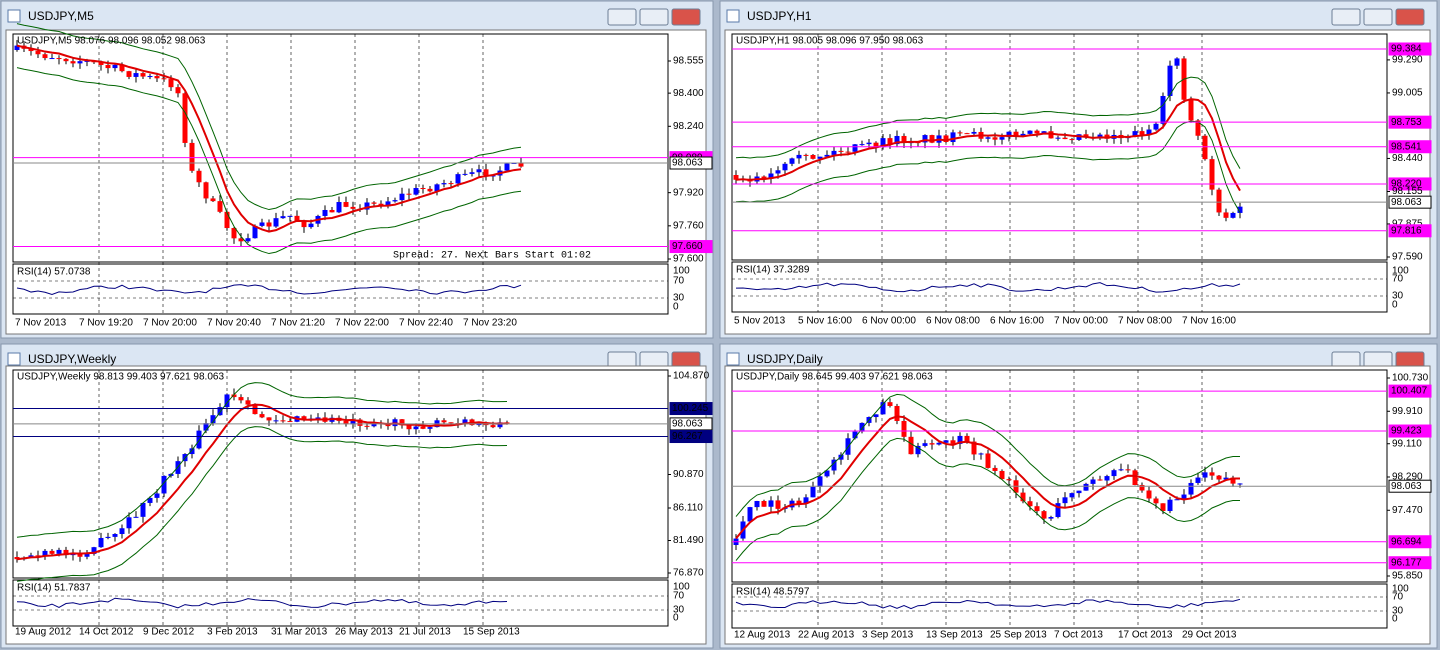  Describe the element at coordinates (687, 246) in the screenshot. I see `price-label: 97.660` at that location.